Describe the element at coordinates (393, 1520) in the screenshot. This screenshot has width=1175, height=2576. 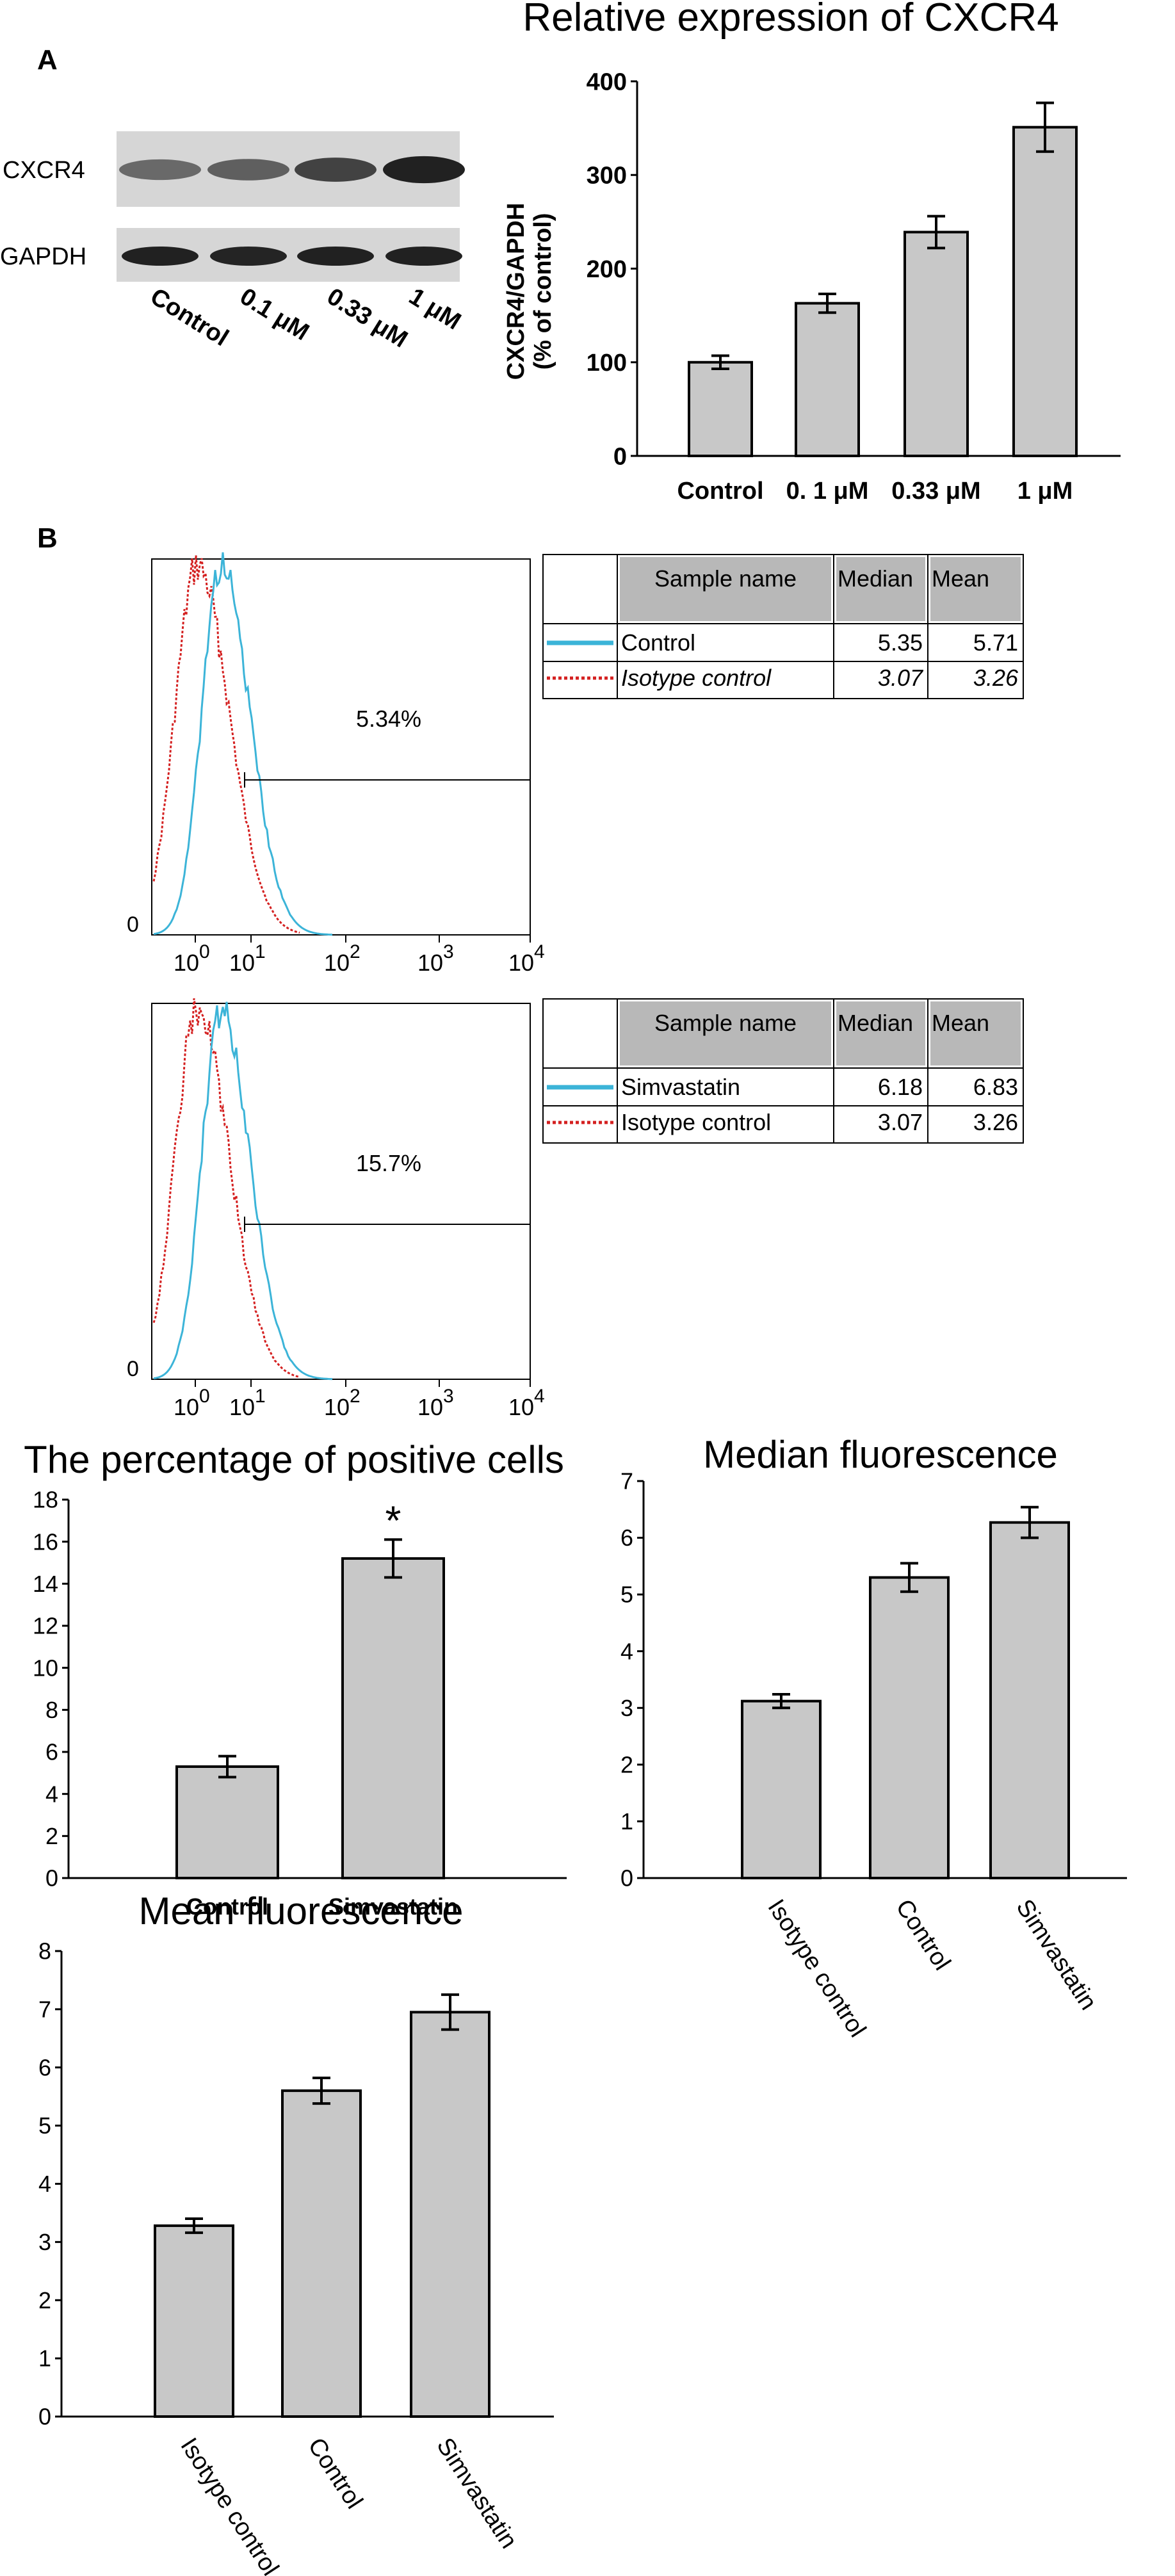
I see `significance-marker: *` at that location.